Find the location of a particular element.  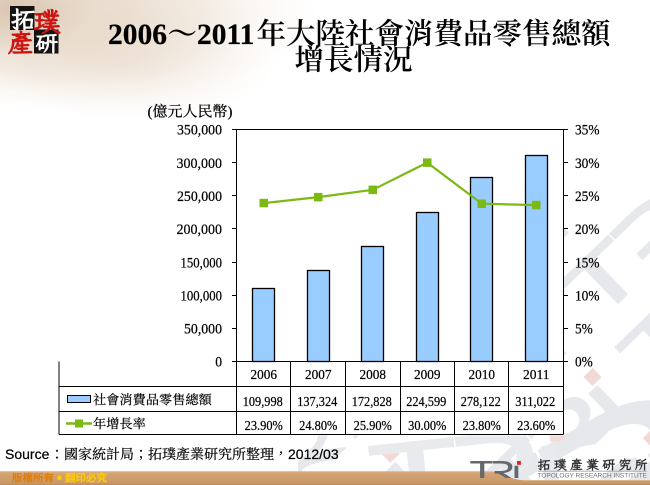

svg-text: 23.90% is located at coordinates (264, 426).